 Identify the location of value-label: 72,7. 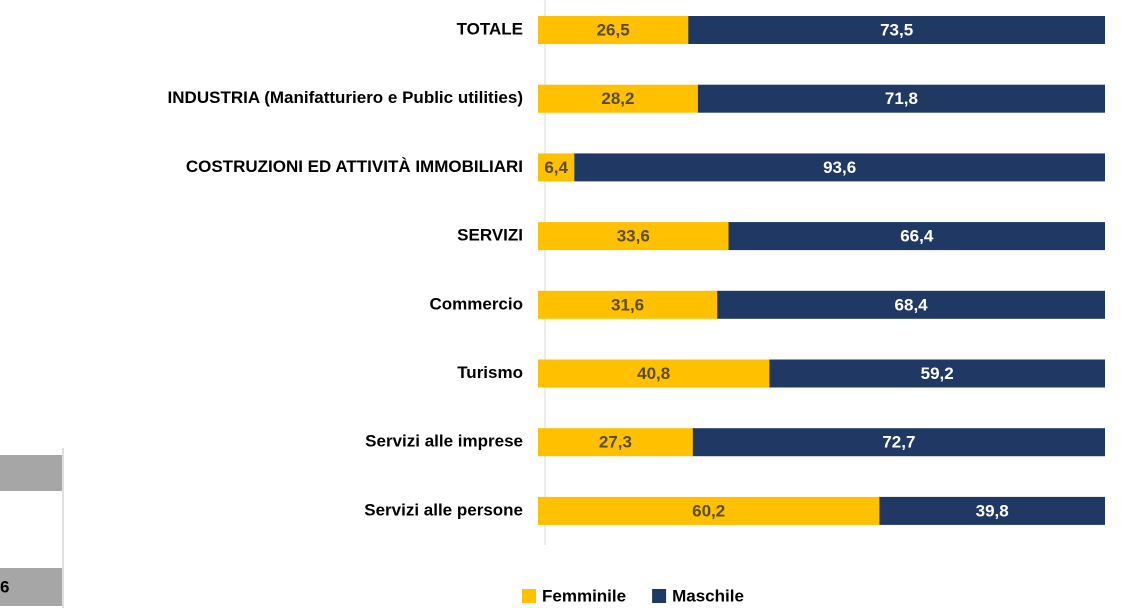
(898, 442).